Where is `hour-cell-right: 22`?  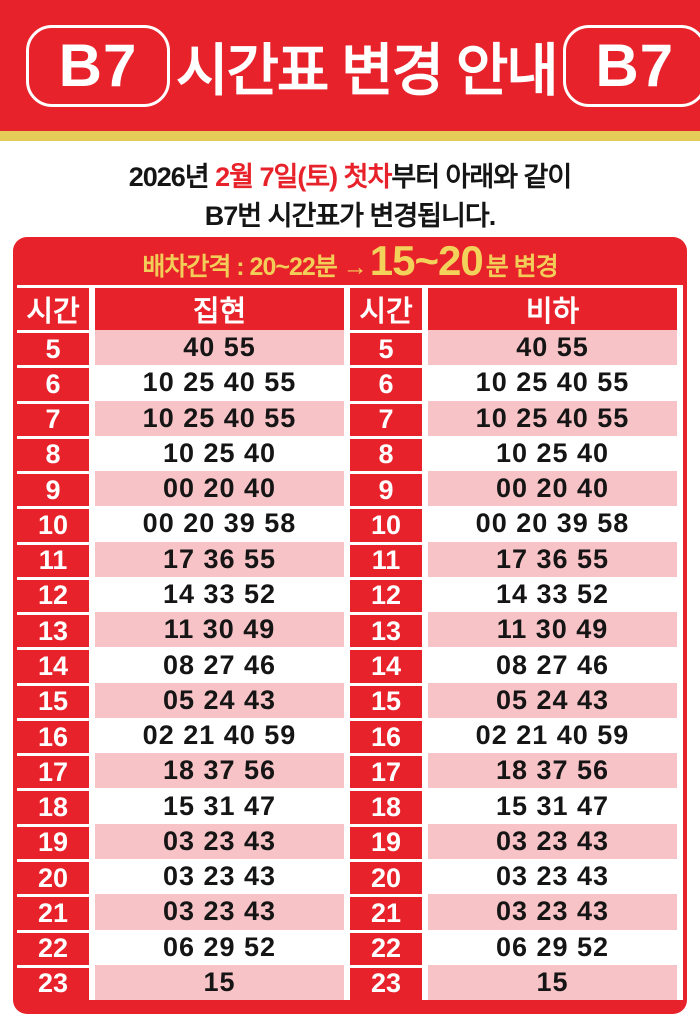
hour-cell-right: 22 is located at coordinates (386, 947).